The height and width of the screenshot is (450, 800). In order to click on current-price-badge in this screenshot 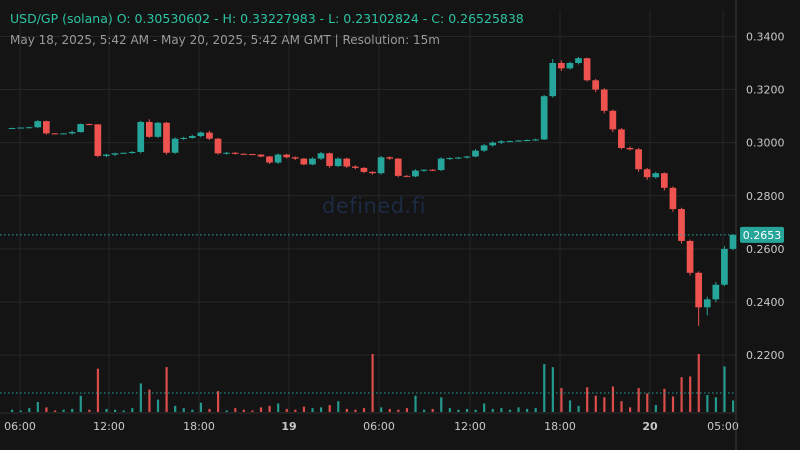, I will do `click(762, 234)`.